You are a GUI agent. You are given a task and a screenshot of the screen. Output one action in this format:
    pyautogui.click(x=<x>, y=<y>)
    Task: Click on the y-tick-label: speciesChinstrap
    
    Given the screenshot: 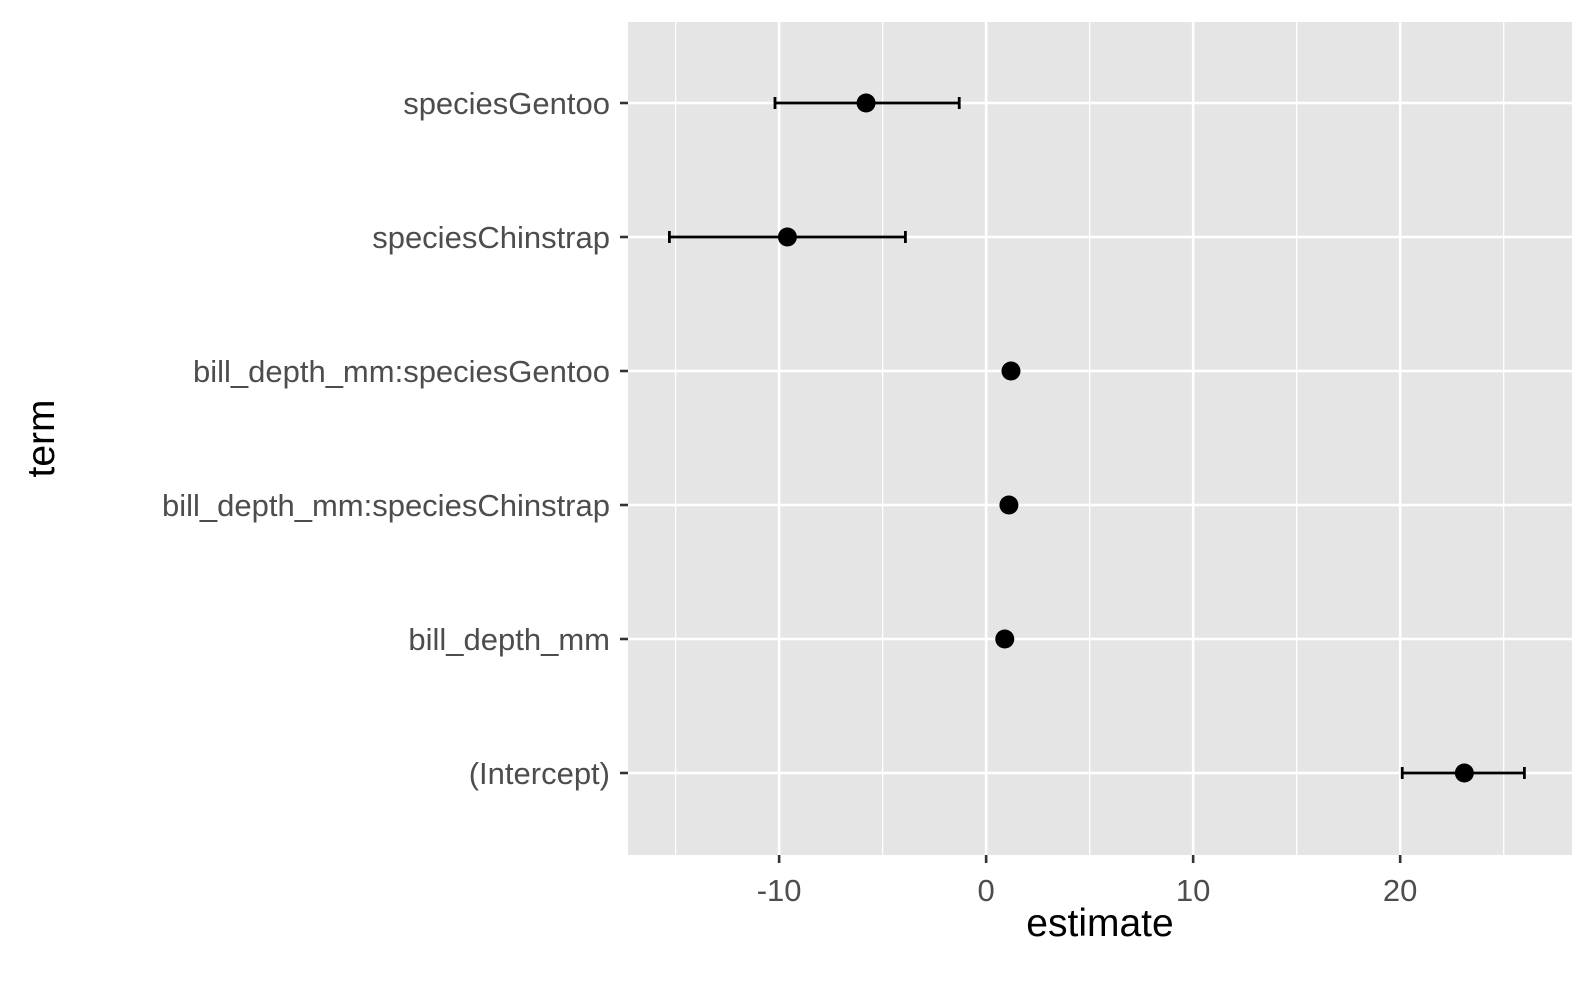 What is the action you would take?
    pyautogui.click(x=491, y=237)
    